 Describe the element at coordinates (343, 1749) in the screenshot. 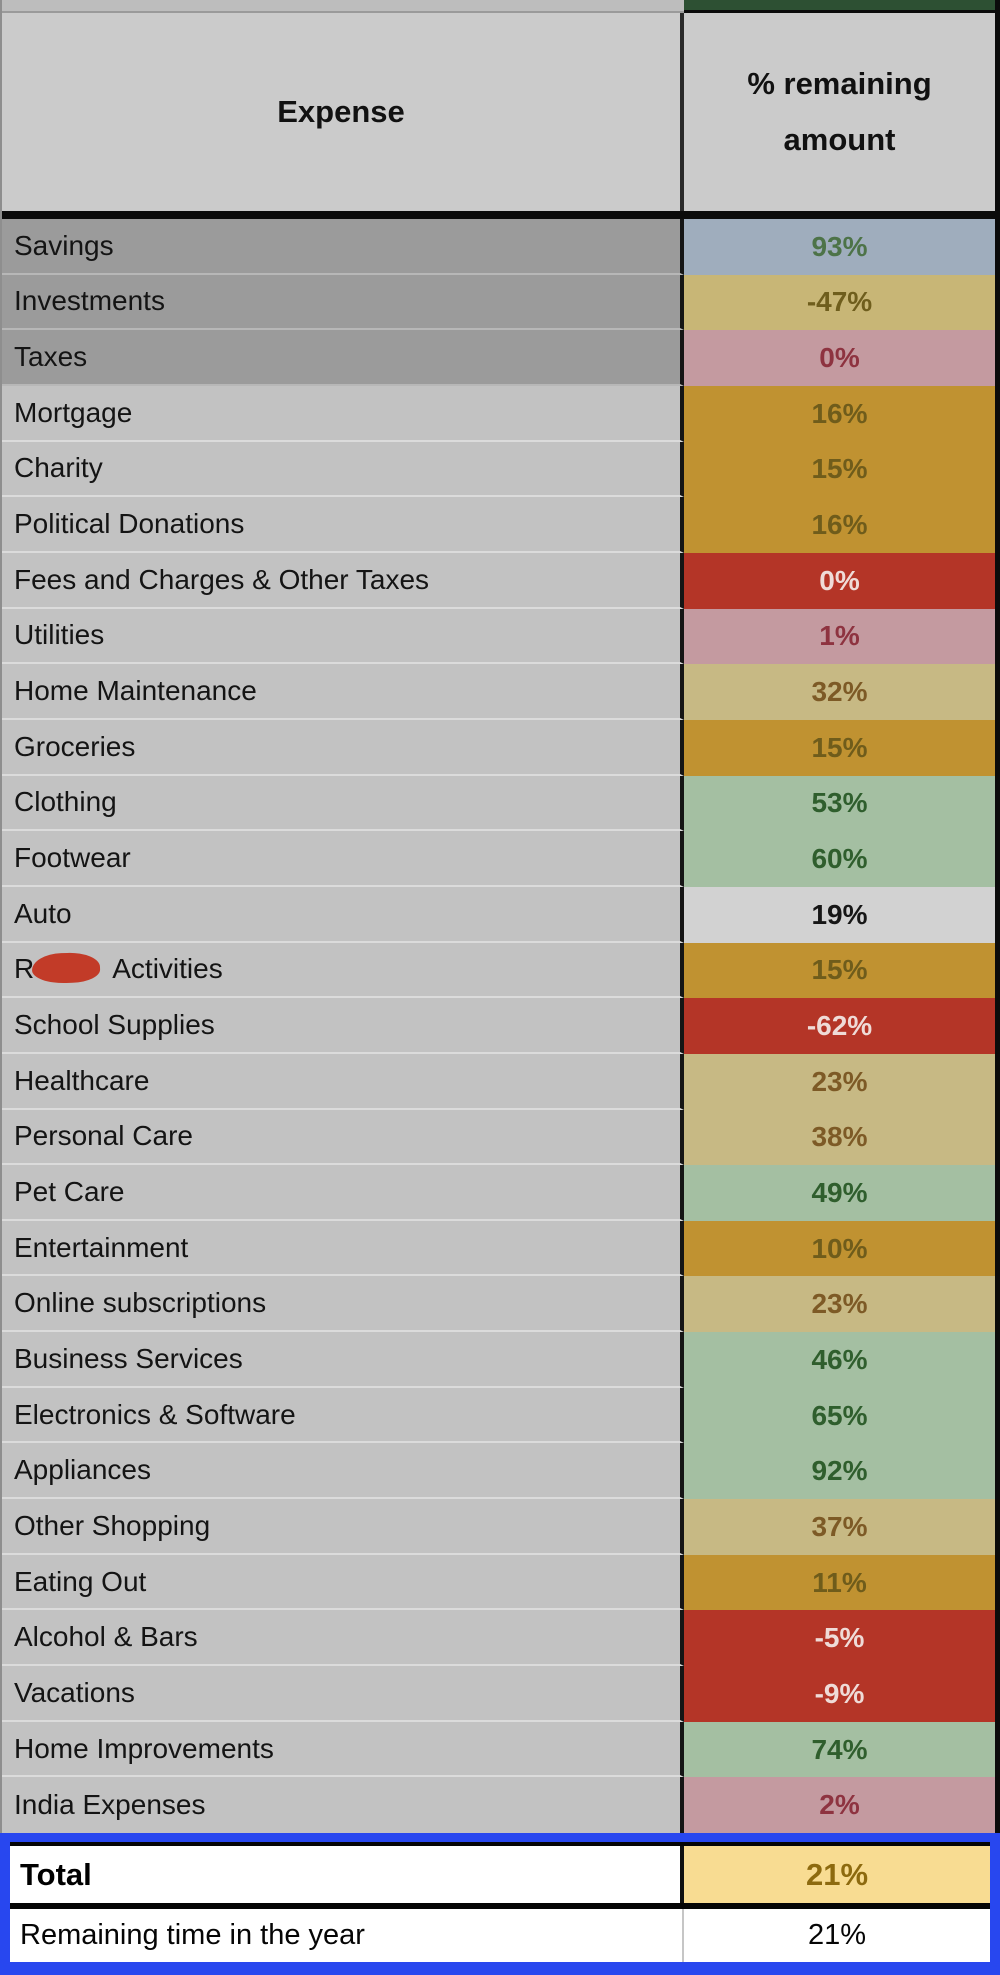

I see `expense-label: Home Improvements` at that location.